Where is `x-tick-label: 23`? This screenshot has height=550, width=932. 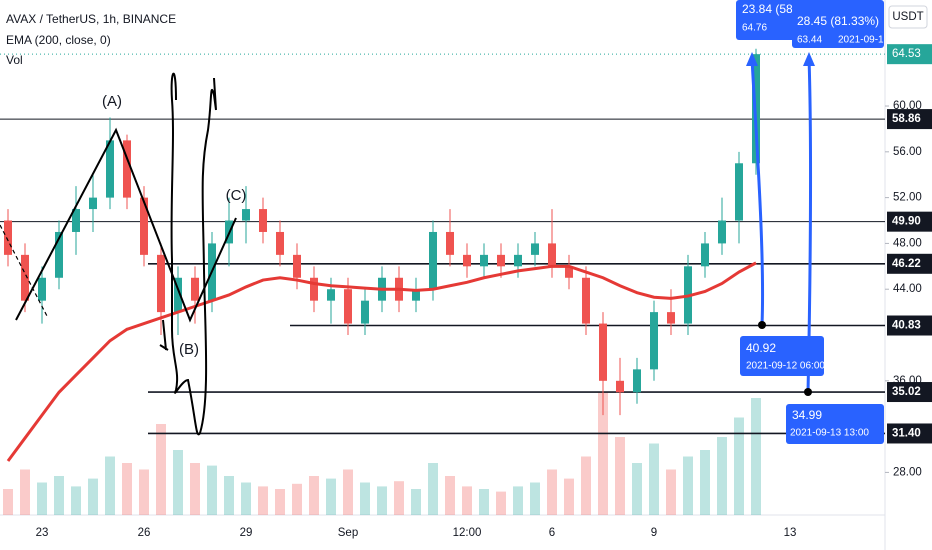 x-tick-label: 23 is located at coordinates (42, 533).